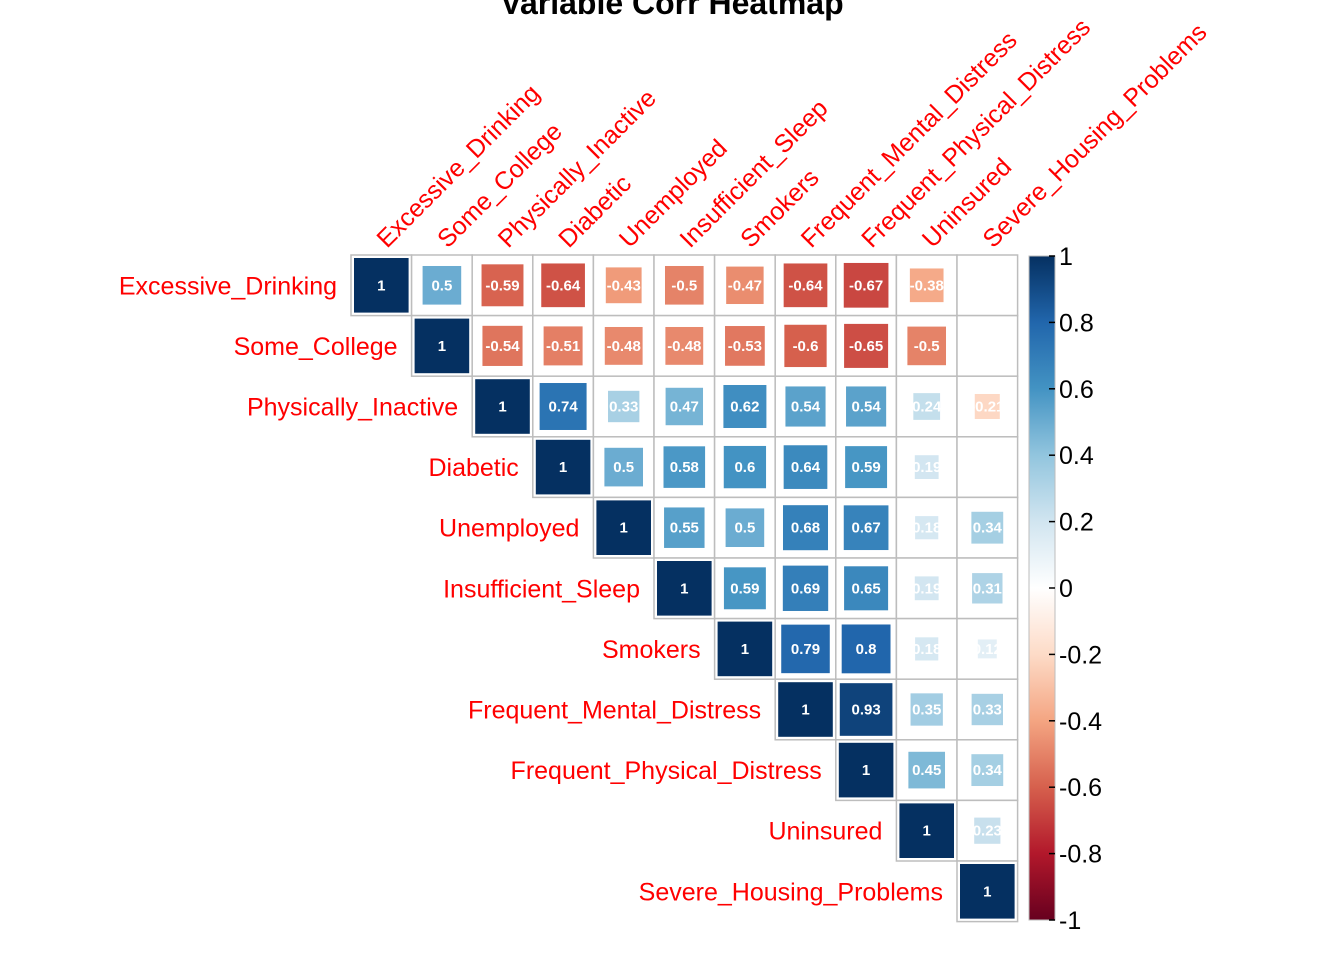 This screenshot has height=960, width=1344. I want to click on cell-value-some-college-frequent-mental-distress: -0.6, so click(806, 346).